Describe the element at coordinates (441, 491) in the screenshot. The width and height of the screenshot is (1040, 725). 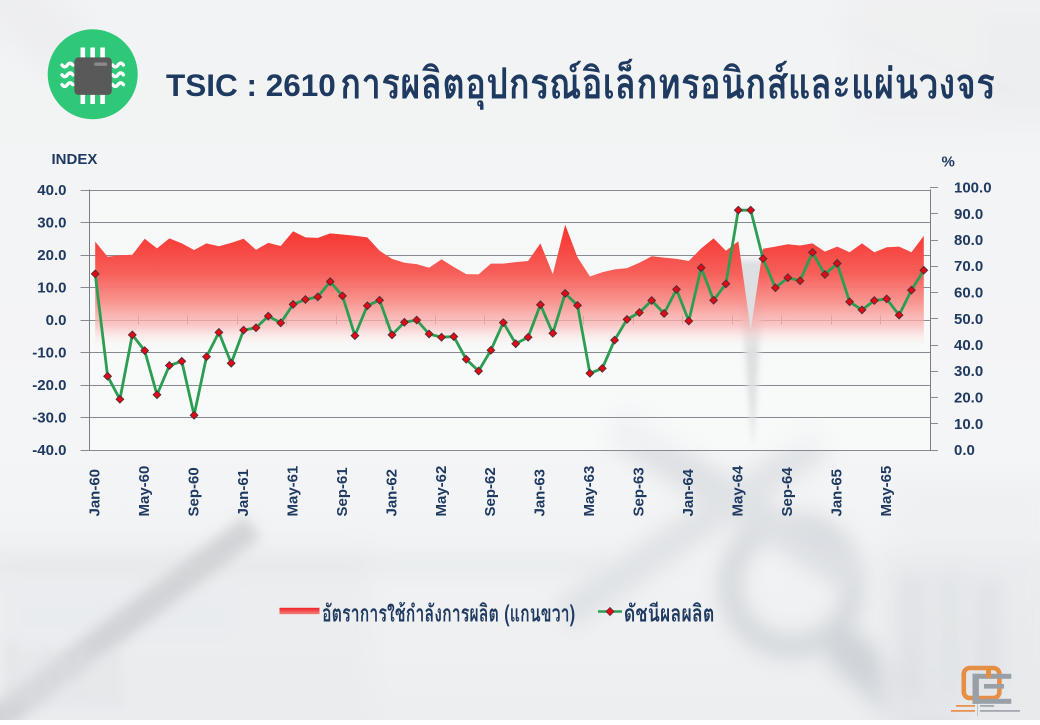
I see `svg-text: May-62` at that location.